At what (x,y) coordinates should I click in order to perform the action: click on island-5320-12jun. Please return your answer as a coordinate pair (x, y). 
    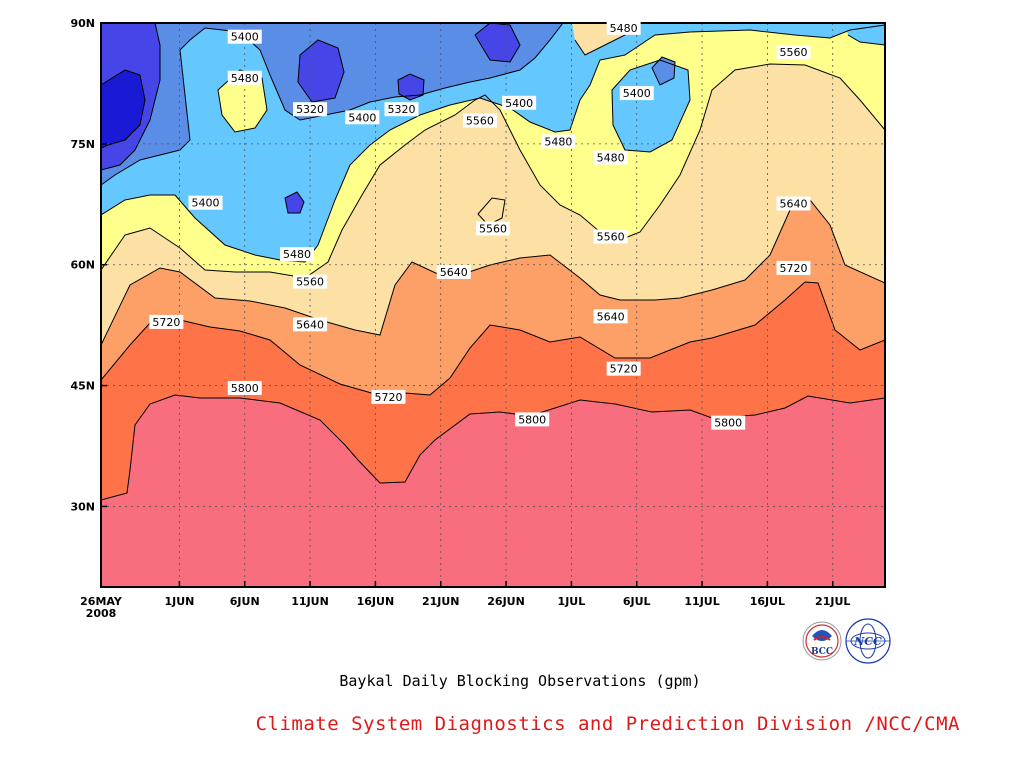
    Looking at the image, I should click on (294, 202).